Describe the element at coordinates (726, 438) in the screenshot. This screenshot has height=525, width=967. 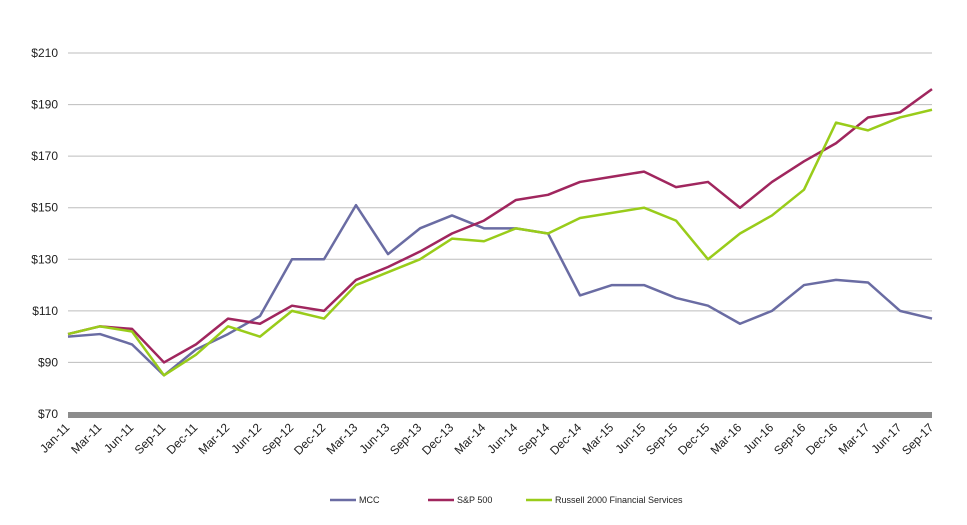
I see `x-tick-label: Mar-16` at that location.